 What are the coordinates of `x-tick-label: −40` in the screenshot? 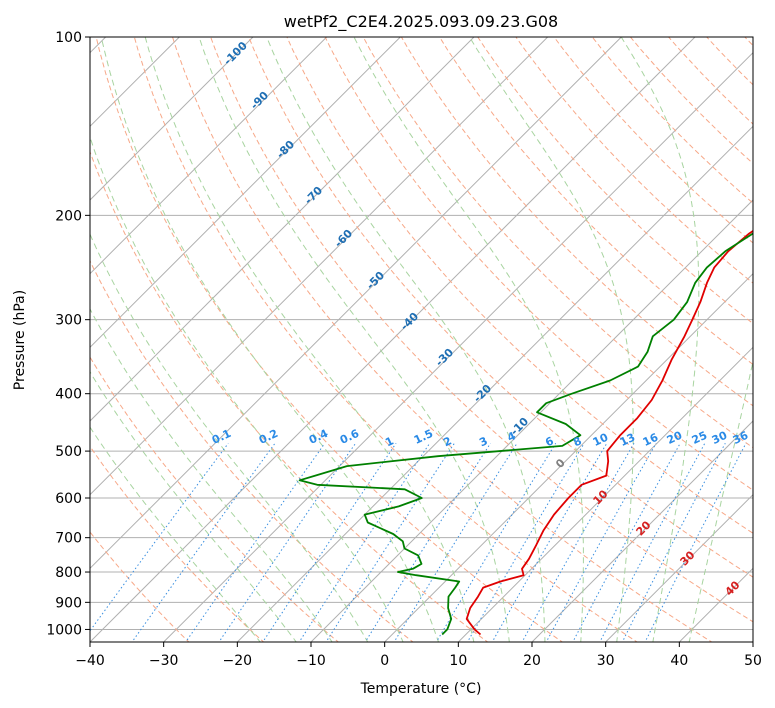 It's located at (90, 661).